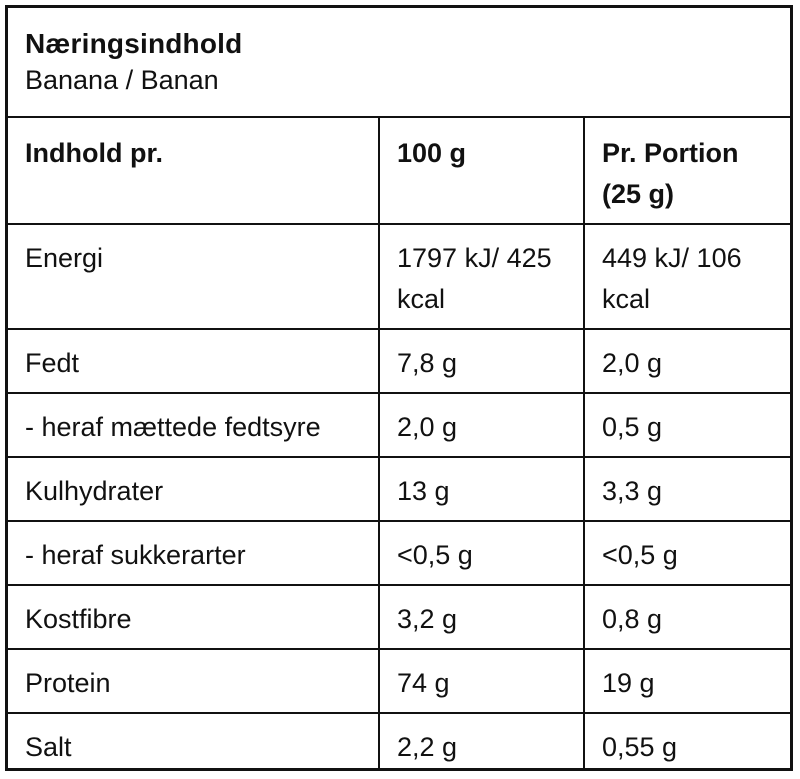  I want to click on label-title: Næringsindhold, so click(134, 43).